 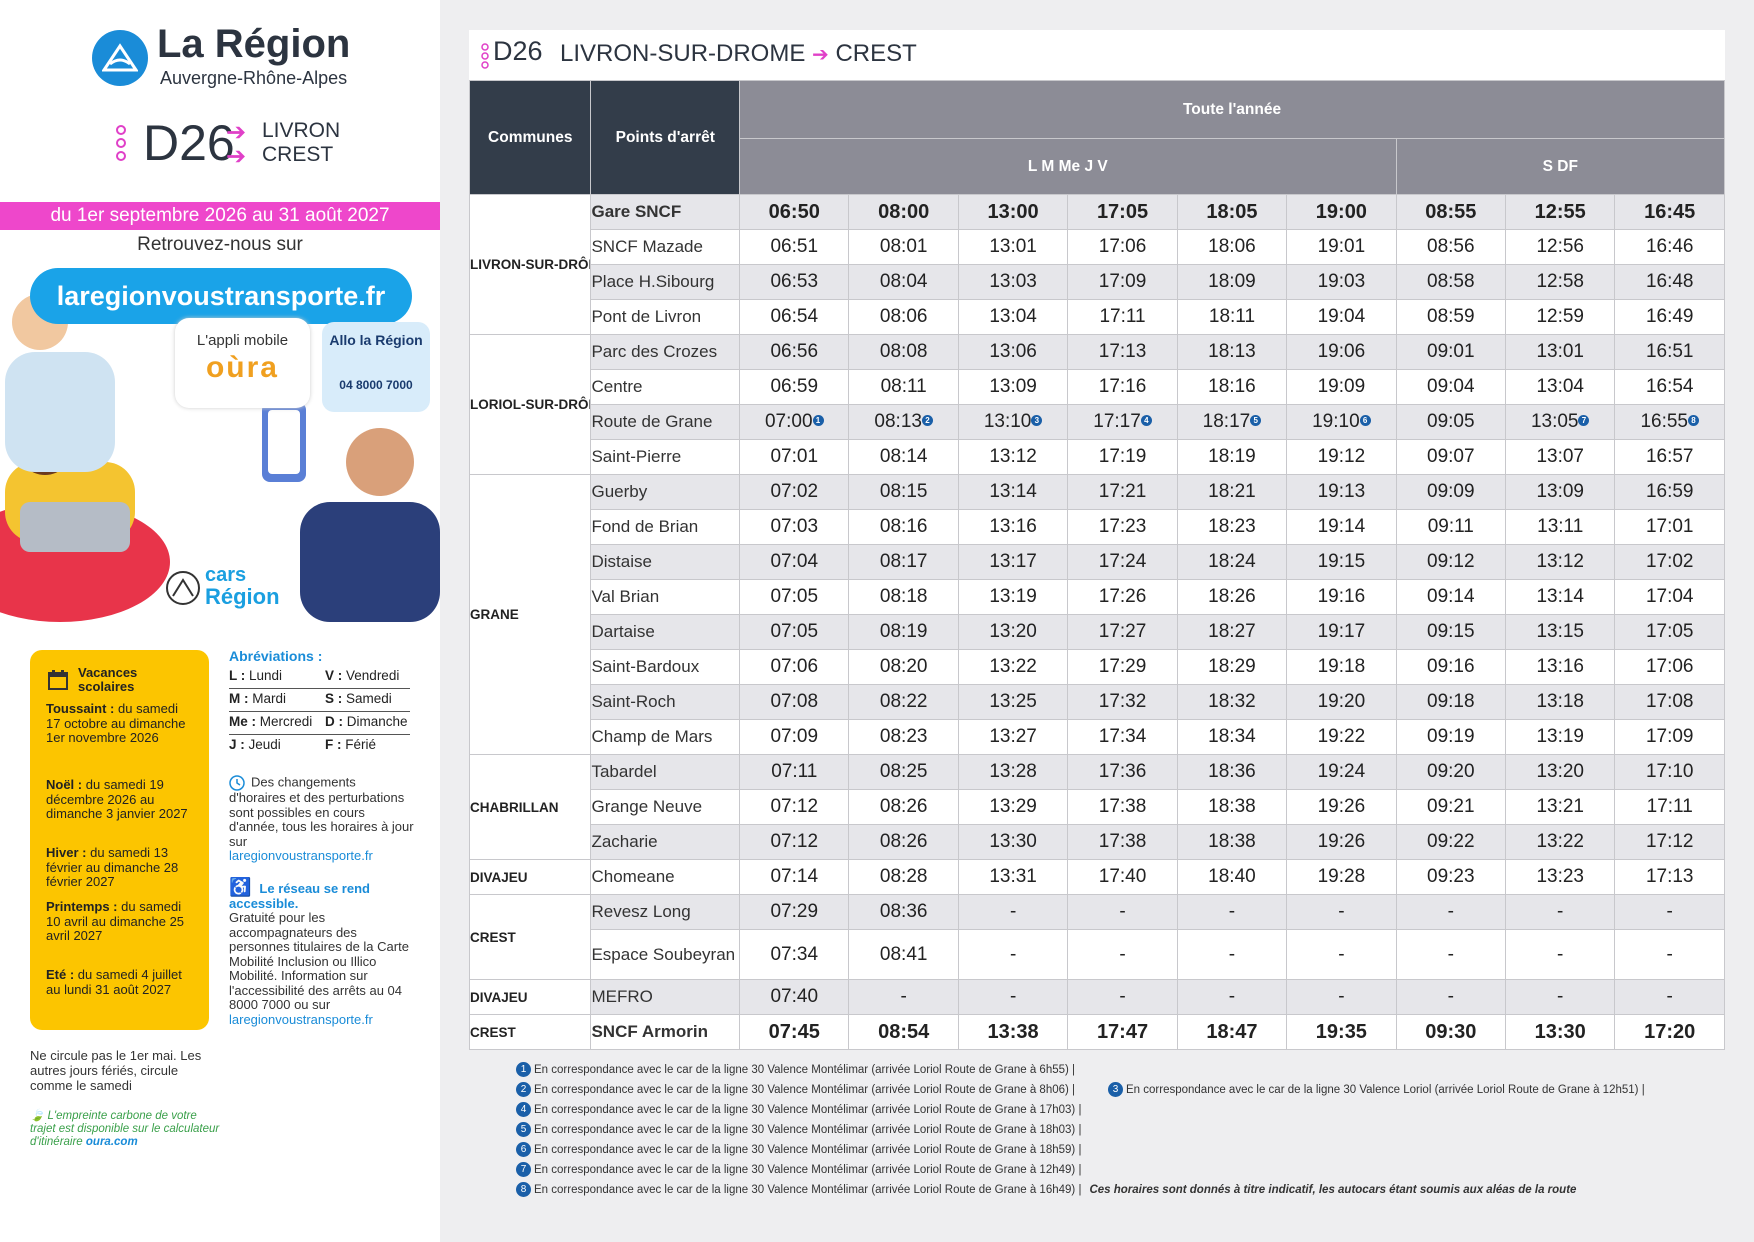 I want to click on website-link: laregionvoustransporte.fr, so click(x=221, y=296).